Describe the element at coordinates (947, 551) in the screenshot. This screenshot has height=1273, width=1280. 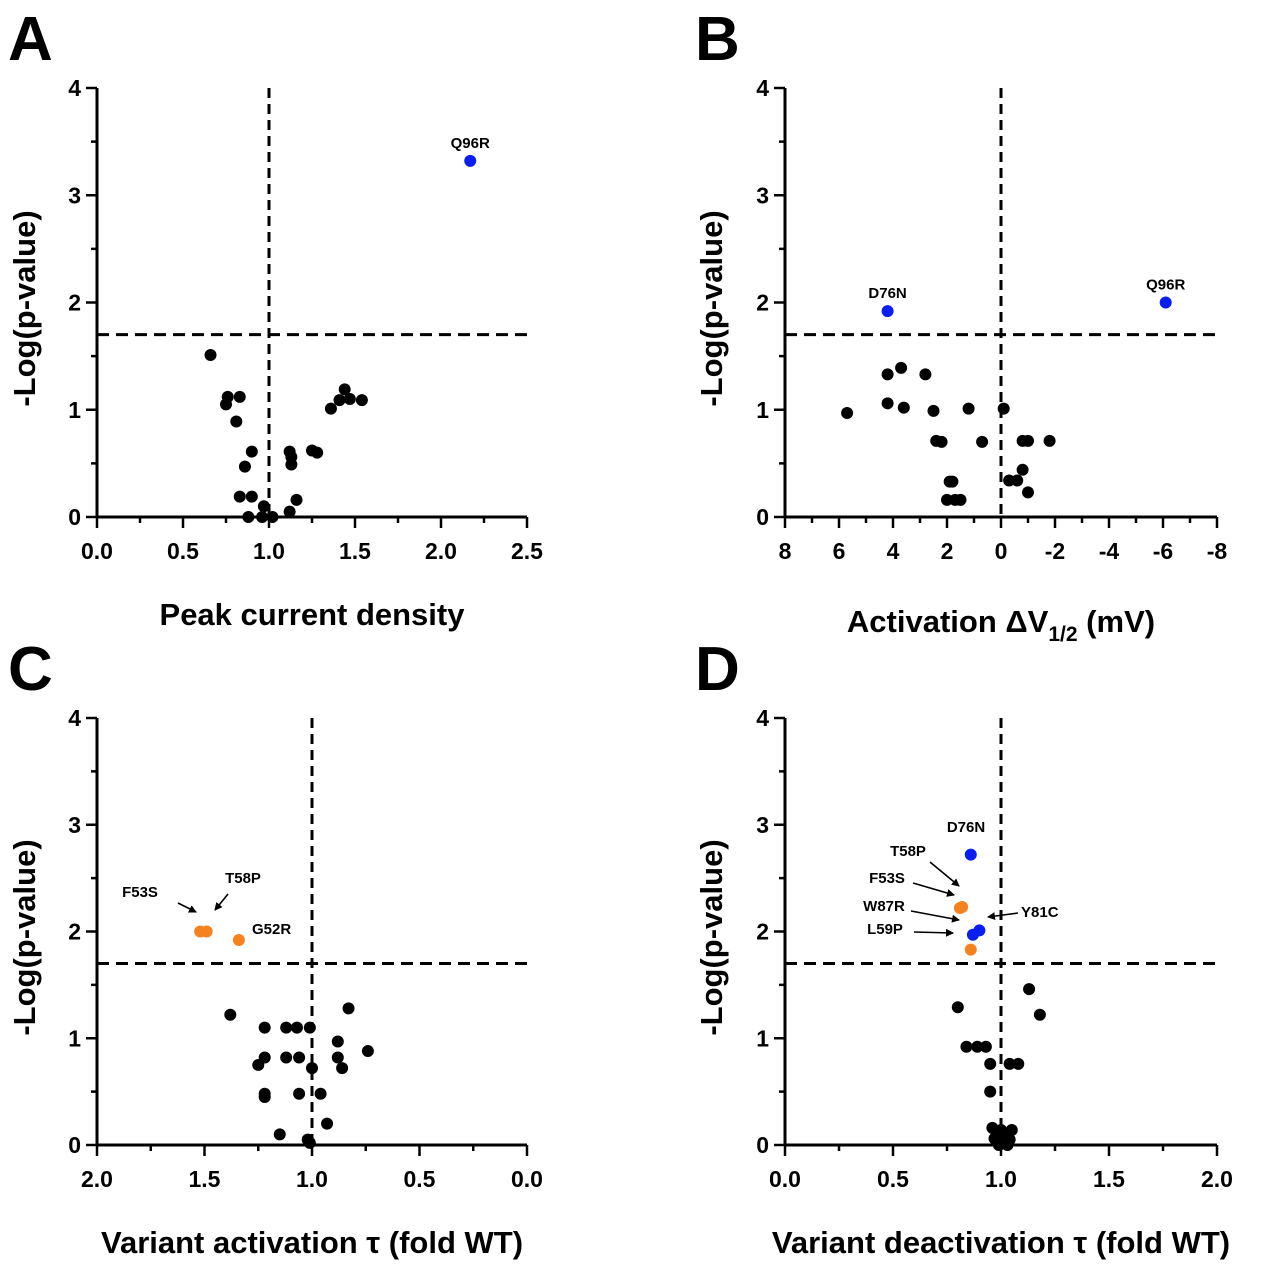
I see `x-tick-label: 2` at that location.